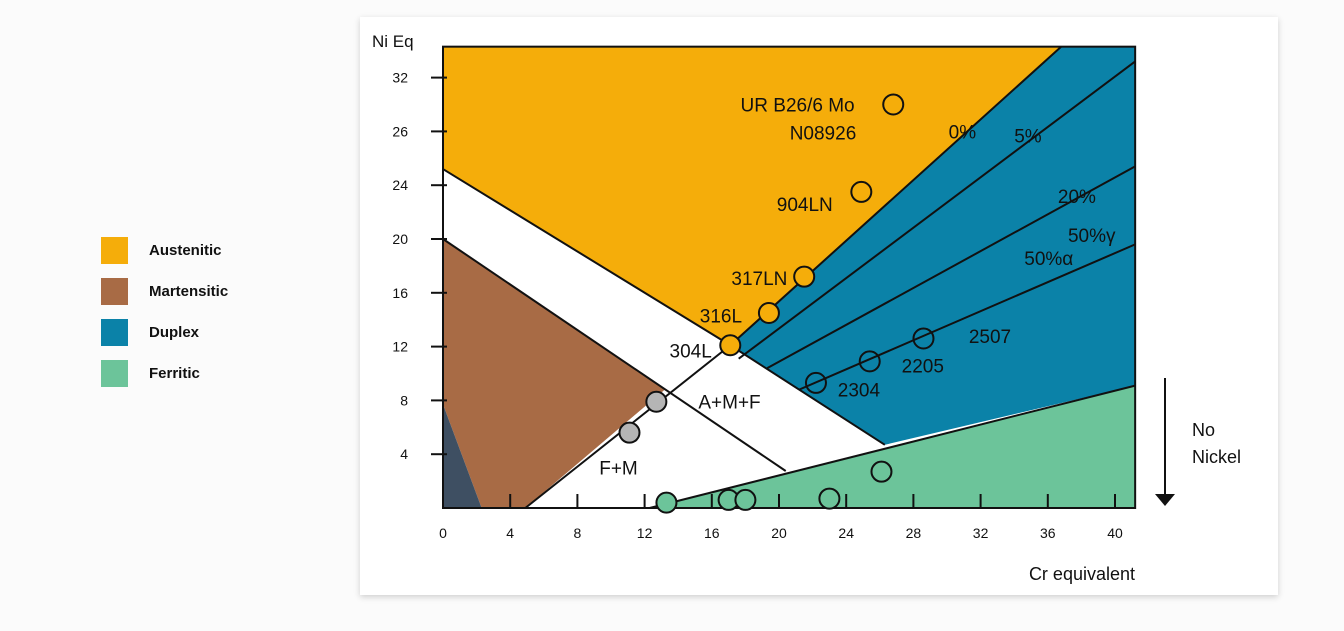 The height and width of the screenshot is (631, 1344). What do you see at coordinates (963, 132) in the screenshot?
I see `annotation-label: 0%` at bounding box center [963, 132].